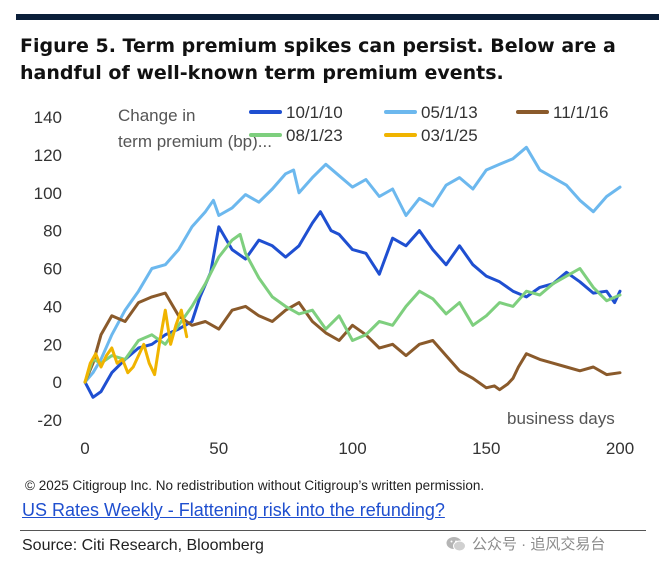 Image resolution: width=659 pixels, height=570 pixels. Describe the element at coordinates (52, 269) in the screenshot. I see `y-tick-label: 60` at that location.